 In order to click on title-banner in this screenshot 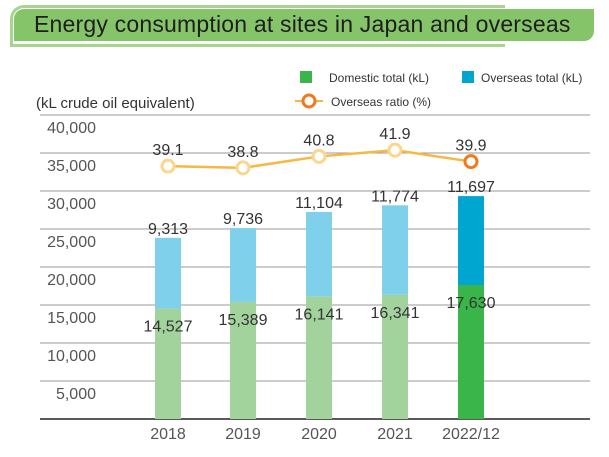, I will do `click(304, 25)`.